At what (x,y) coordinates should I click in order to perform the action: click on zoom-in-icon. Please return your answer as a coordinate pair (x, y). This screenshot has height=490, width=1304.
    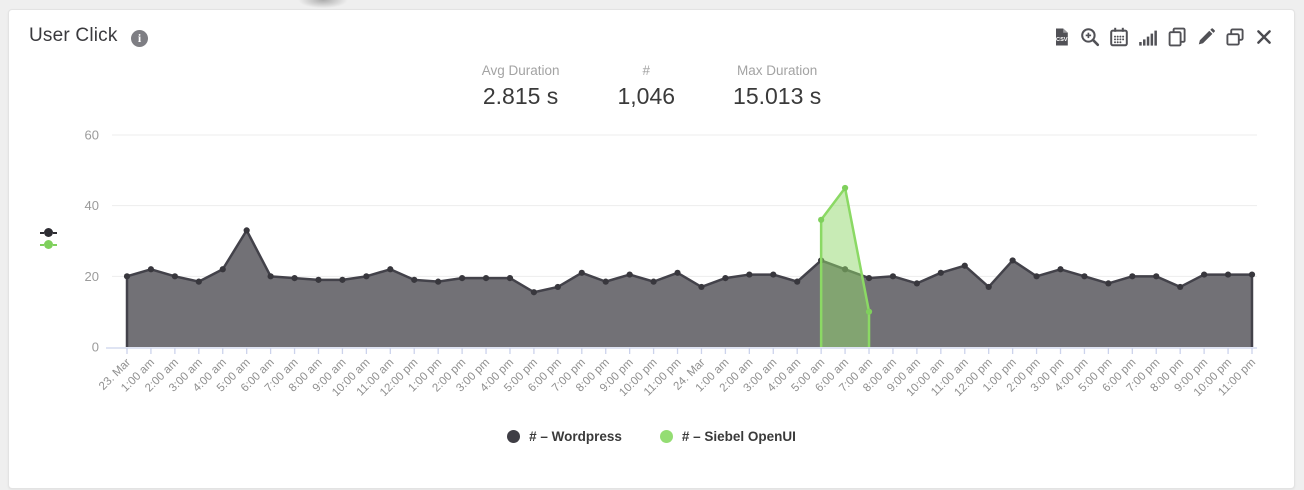
    Looking at the image, I should click on (1089, 36).